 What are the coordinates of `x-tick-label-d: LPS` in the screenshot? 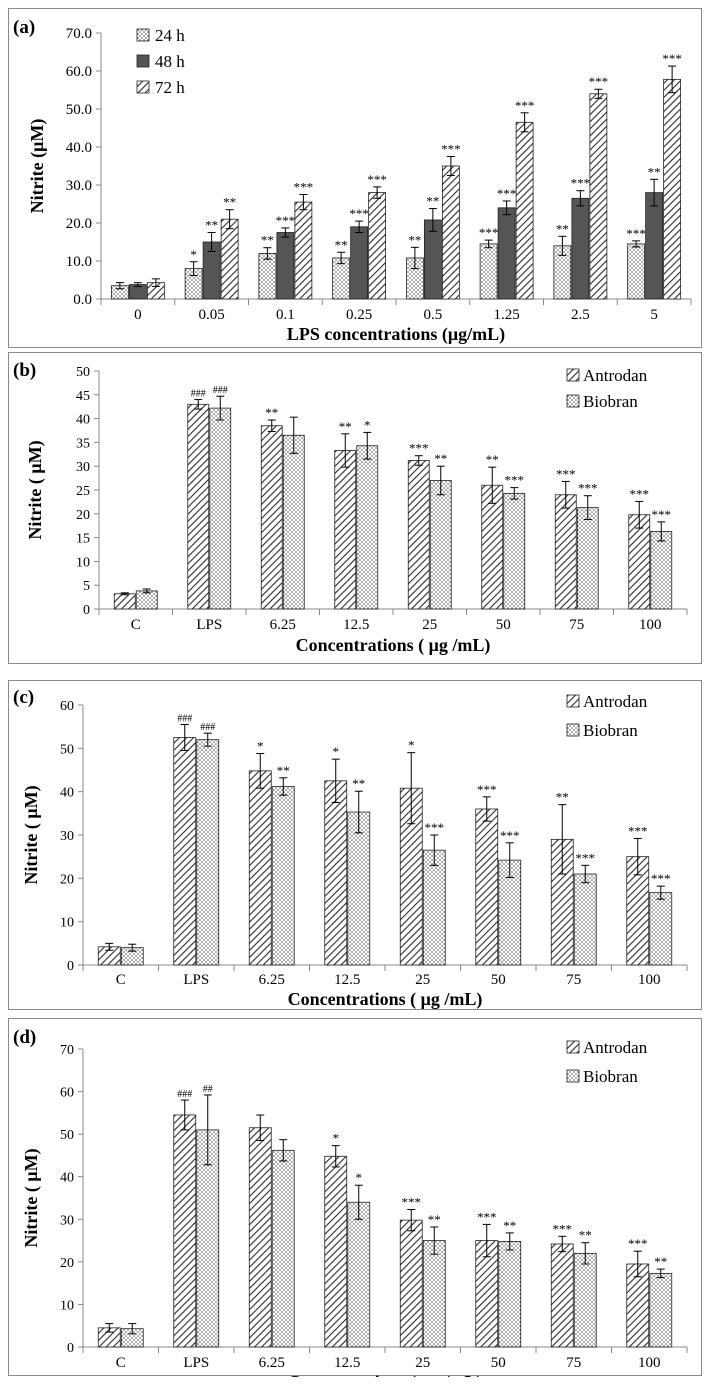 It's located at (196, 1363).